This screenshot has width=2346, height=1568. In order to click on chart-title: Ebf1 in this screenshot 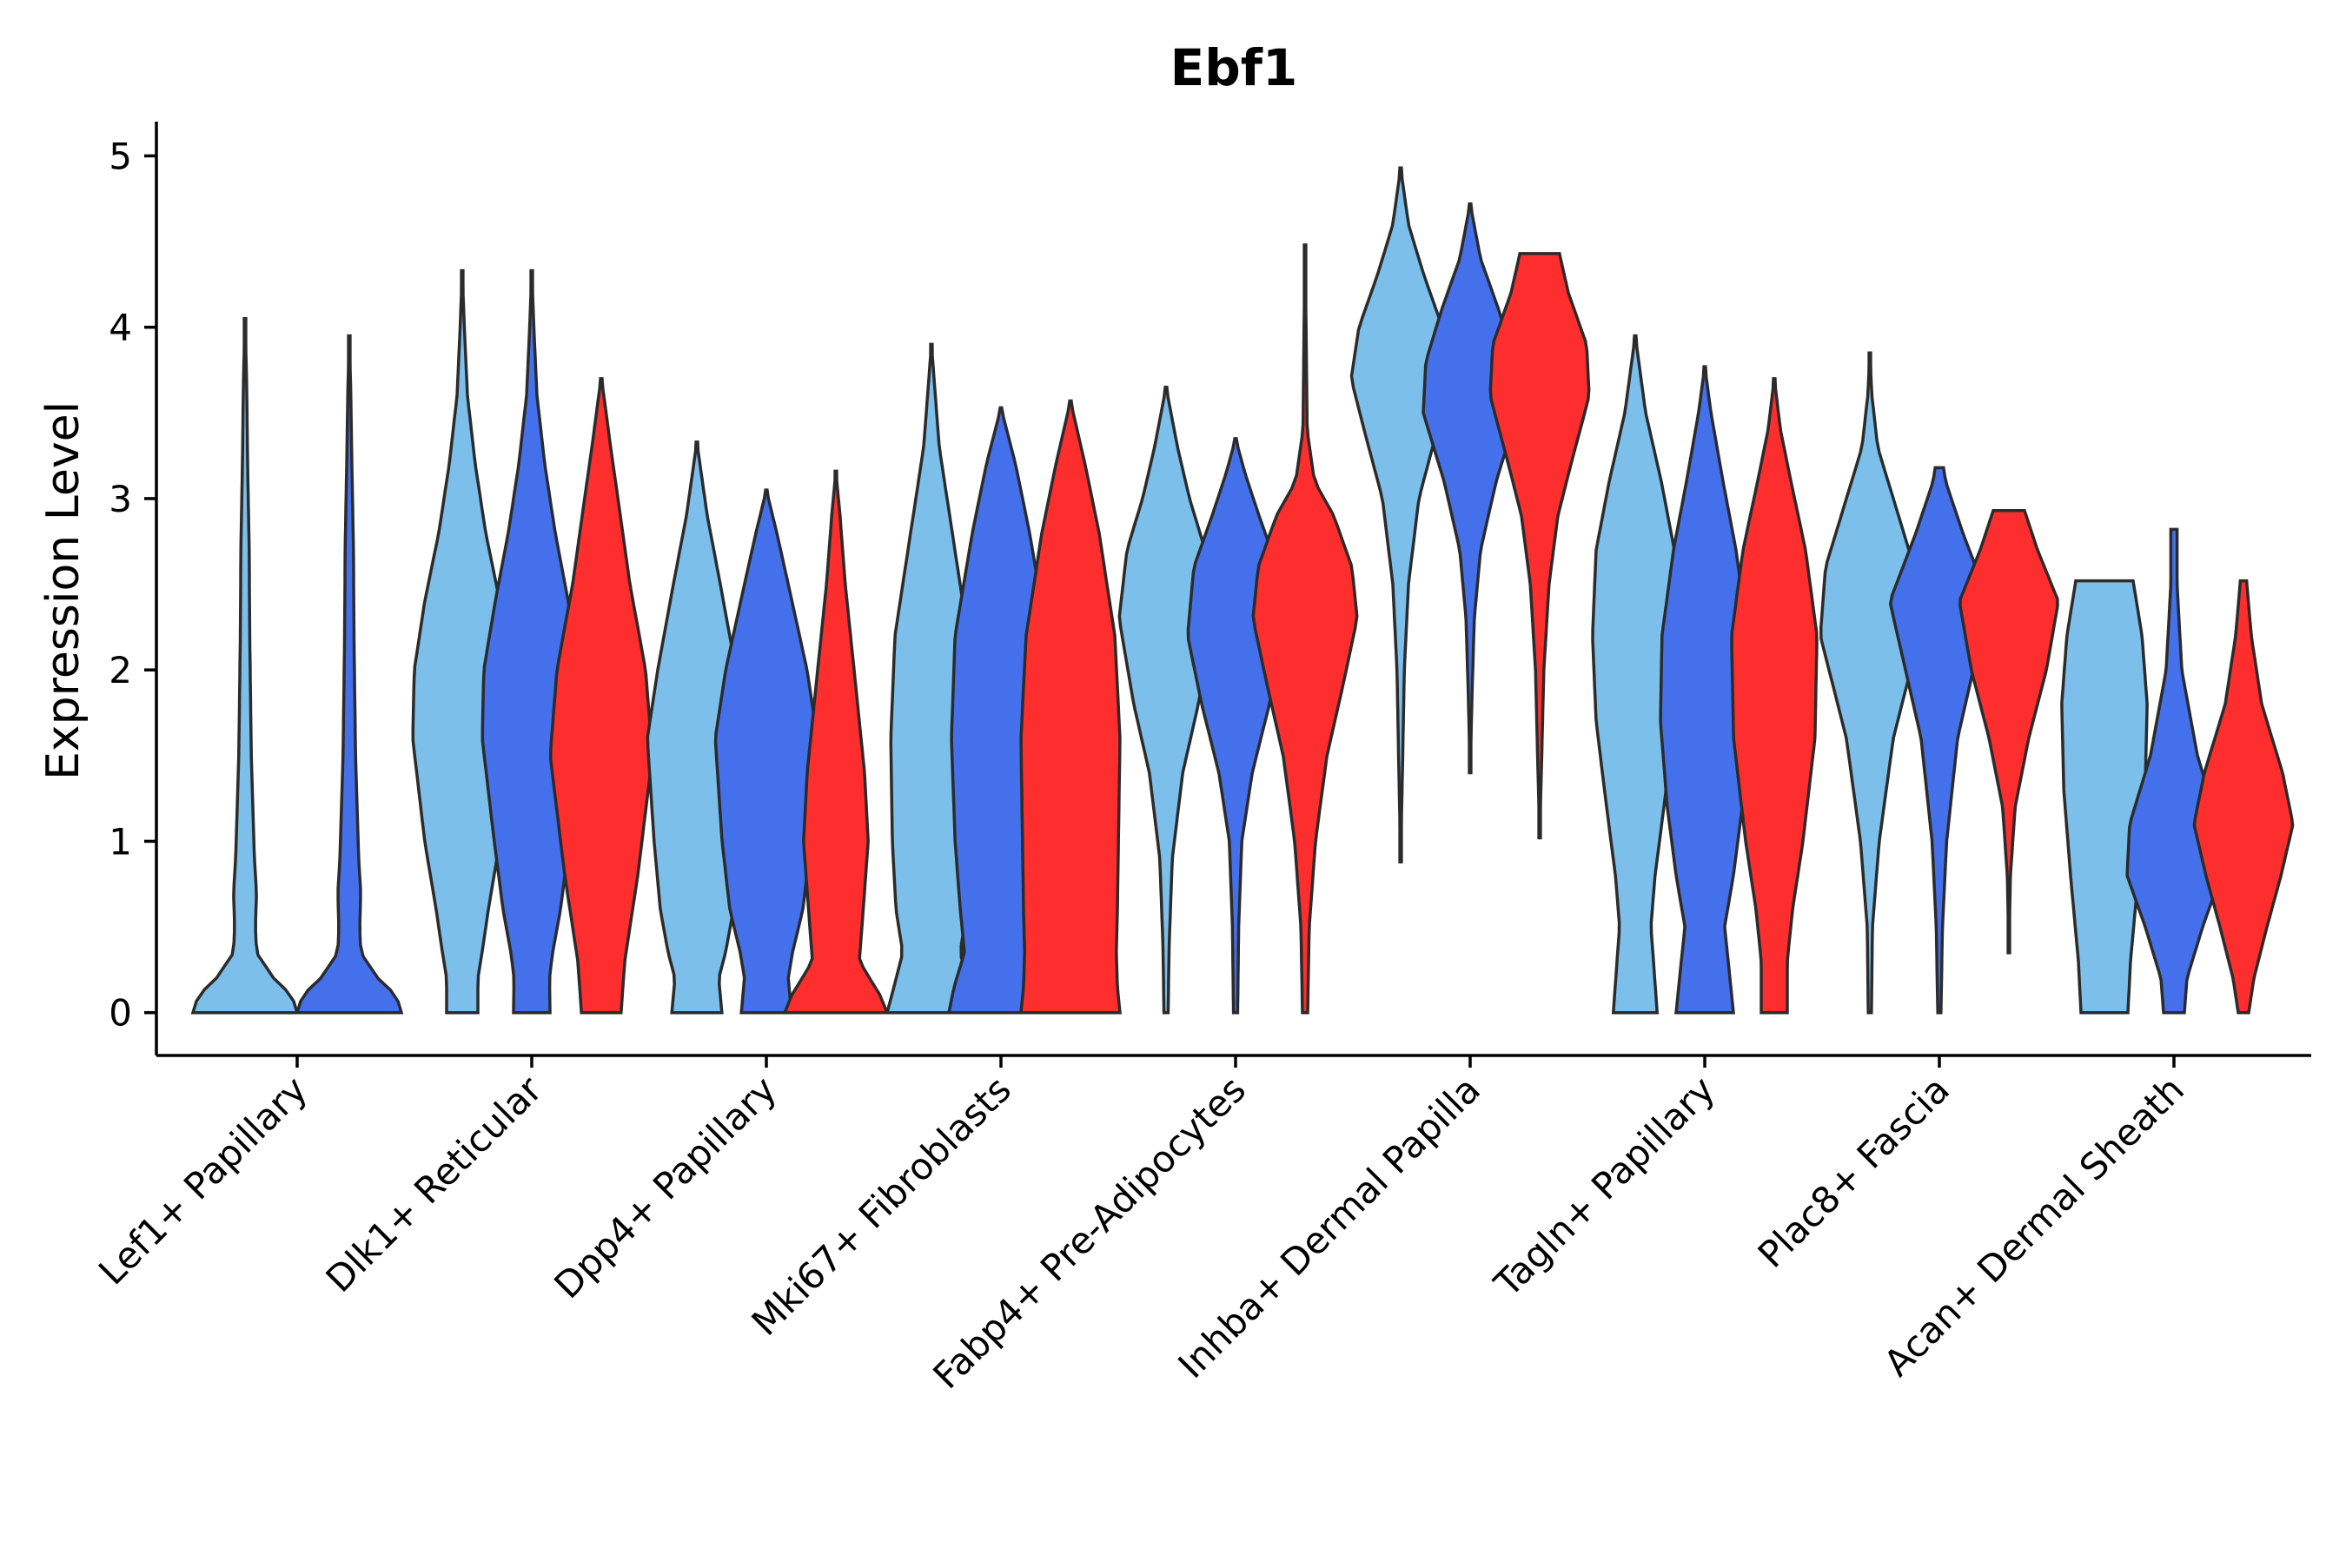, I will do `click(1234, 67)`.